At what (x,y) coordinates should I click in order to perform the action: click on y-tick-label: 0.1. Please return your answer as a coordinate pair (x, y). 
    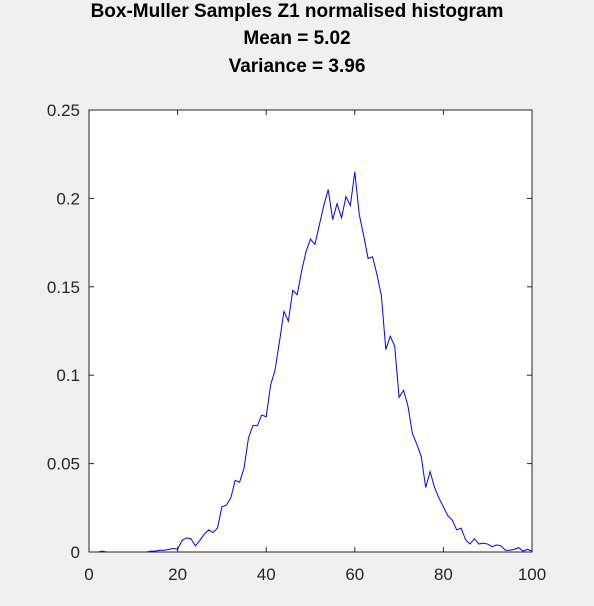
    Looking at the image, I should click on (68, 375).